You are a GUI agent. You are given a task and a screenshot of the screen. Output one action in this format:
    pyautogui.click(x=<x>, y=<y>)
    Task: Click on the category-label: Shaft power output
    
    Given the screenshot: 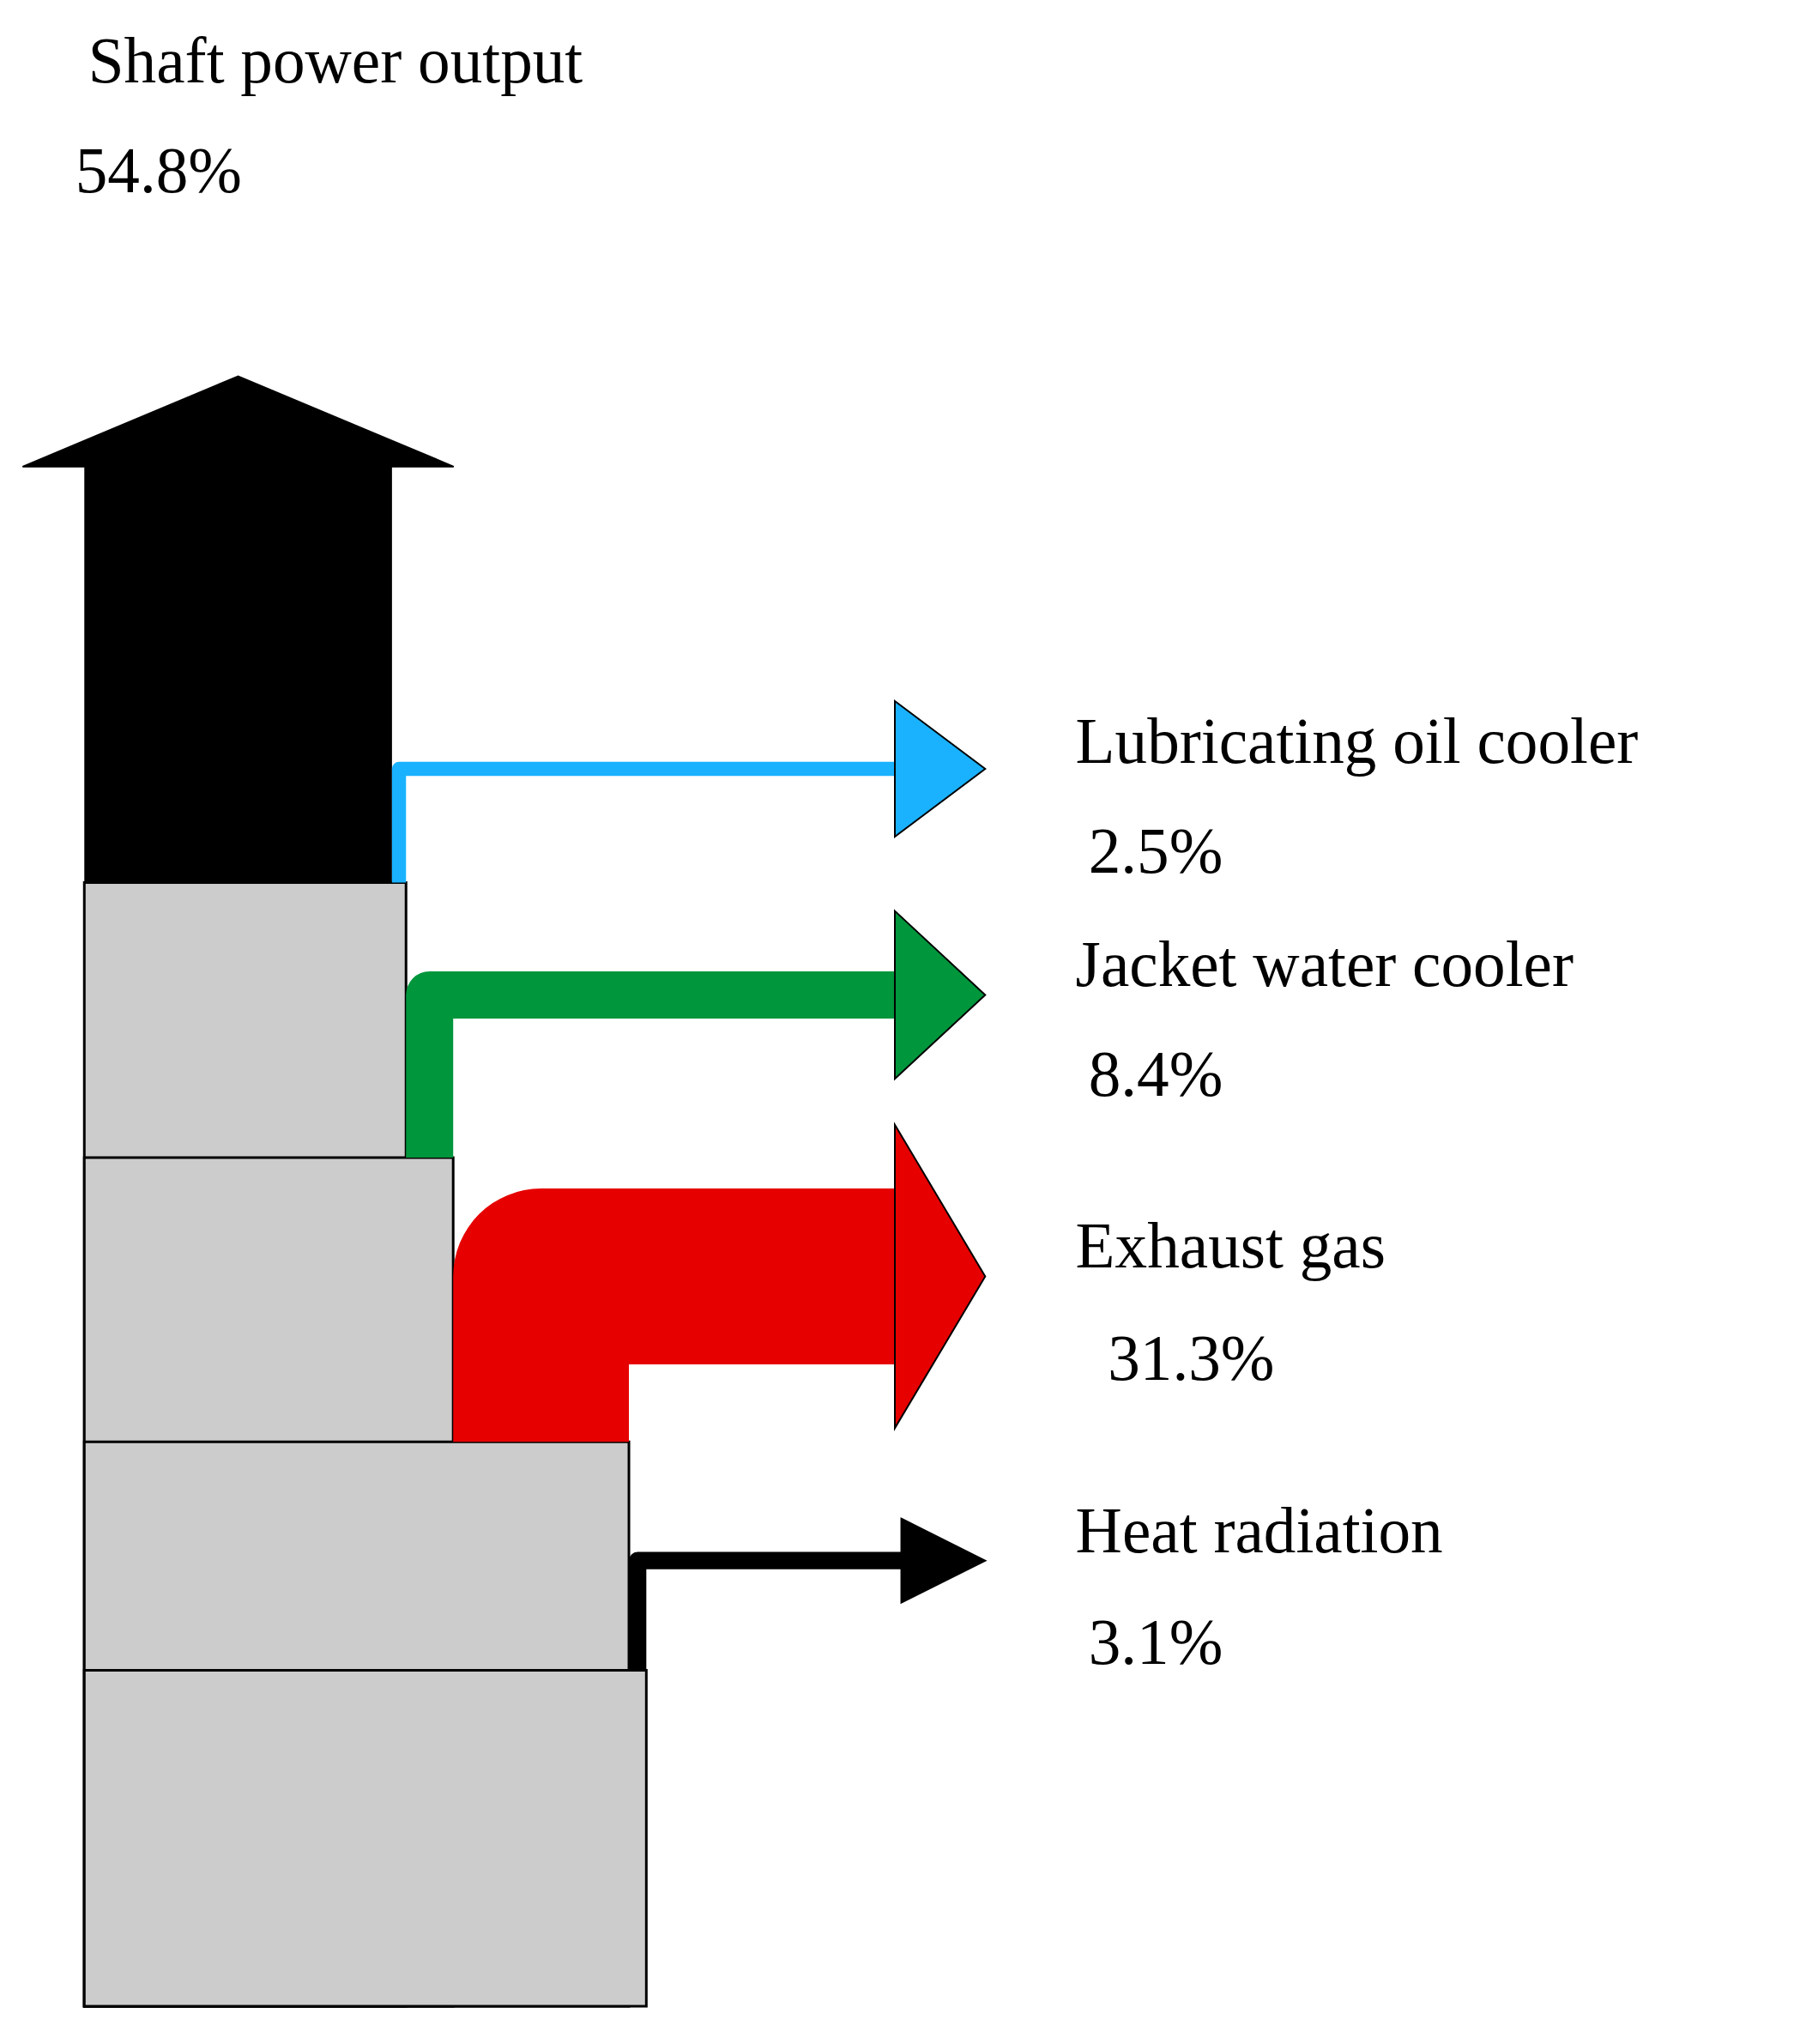 What is the action you would take?
    pyautogui.click(x=335, y=60)
    